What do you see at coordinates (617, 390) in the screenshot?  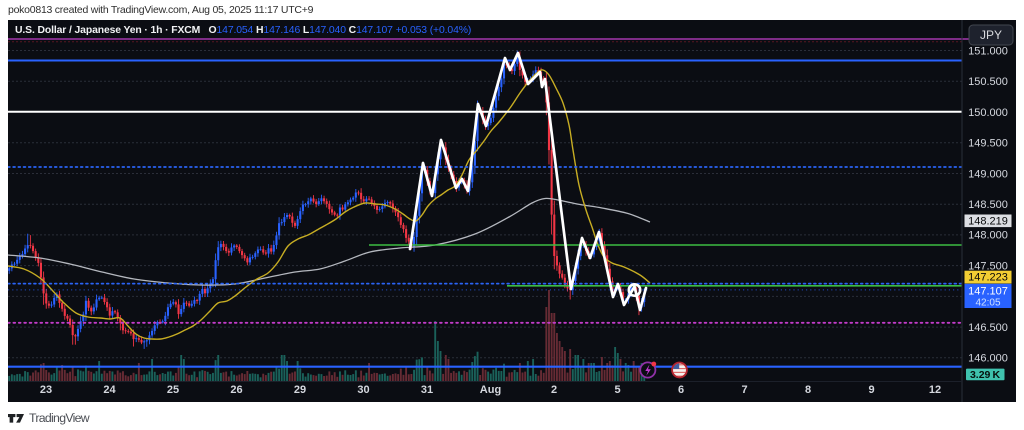 I see `svg-text: 5` at bounding box center [617, 390].